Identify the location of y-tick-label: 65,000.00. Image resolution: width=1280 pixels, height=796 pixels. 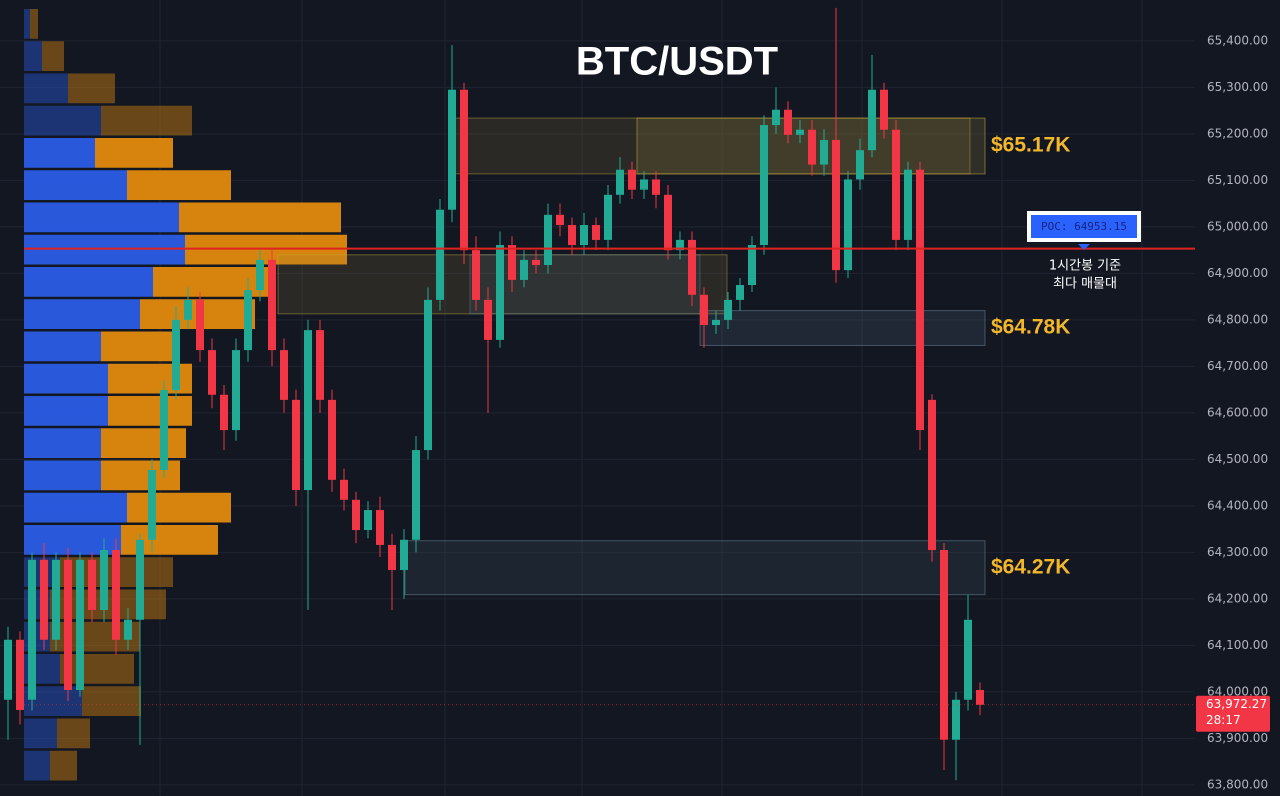
(1237, 226).